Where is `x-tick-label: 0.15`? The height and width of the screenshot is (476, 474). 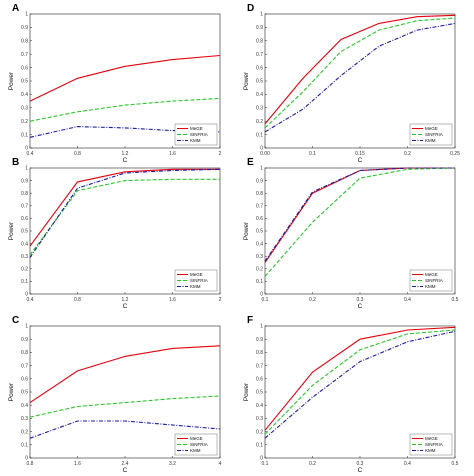 x-tick-label: 0.15 is located at coordinates (360, 154).